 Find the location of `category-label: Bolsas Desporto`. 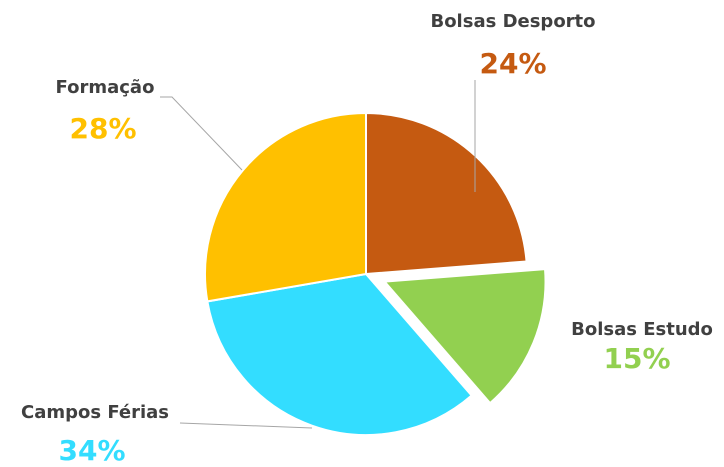

category-label: Bolsas Desporto is located at coordinates (512, 21).